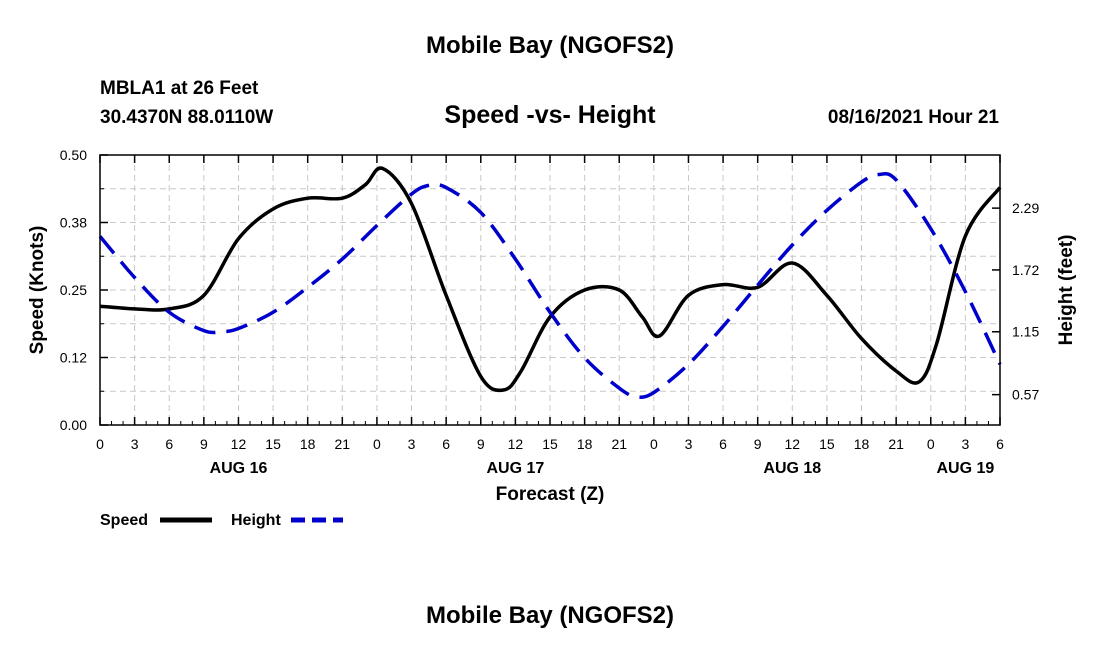 The height and width of the screenshot is (650, 1100). What do you see at coordinates (550, 615) in the screenshot?
I see `chart-footer-title: Mobile Bay (NGOFS2)` at bounding box center [550, 615].